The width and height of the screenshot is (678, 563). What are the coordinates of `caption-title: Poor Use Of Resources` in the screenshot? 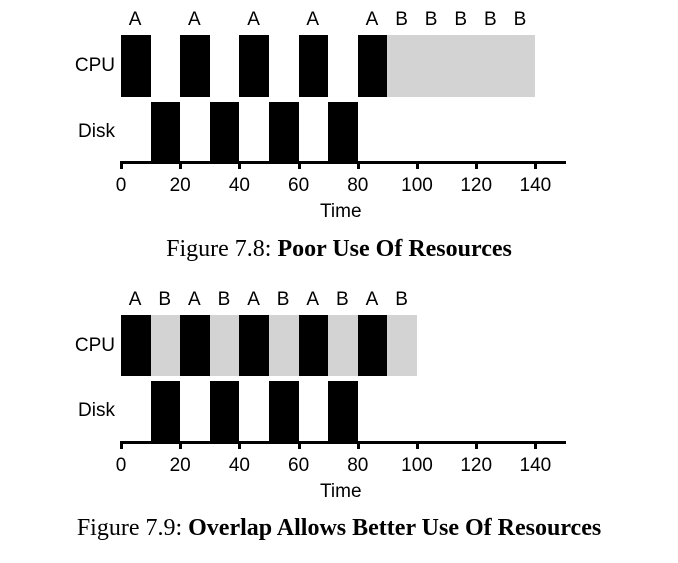 It's located at (394, 249).